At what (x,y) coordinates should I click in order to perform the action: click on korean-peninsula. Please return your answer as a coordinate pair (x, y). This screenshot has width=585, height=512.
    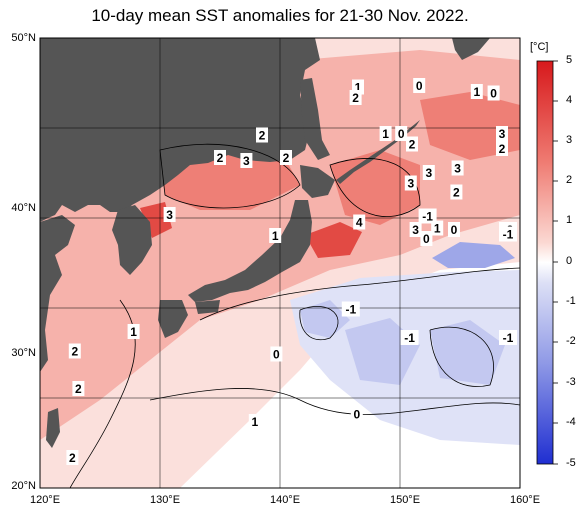
    Looking at the image, I should click on (132, 240).